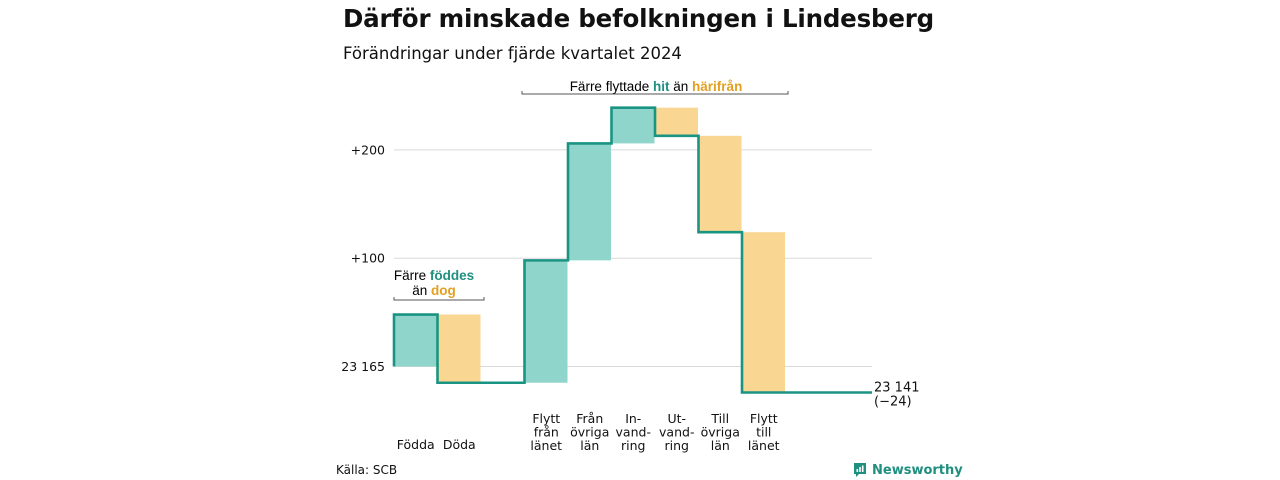 Image resolution: width=1280 pixels, height=480 pixels. I want to click on annotation-migration: Färre flyttade hit än härifrån, so click(655, 87).